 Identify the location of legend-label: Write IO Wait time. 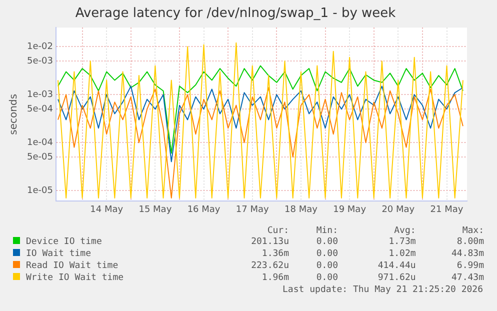
(75, 278).